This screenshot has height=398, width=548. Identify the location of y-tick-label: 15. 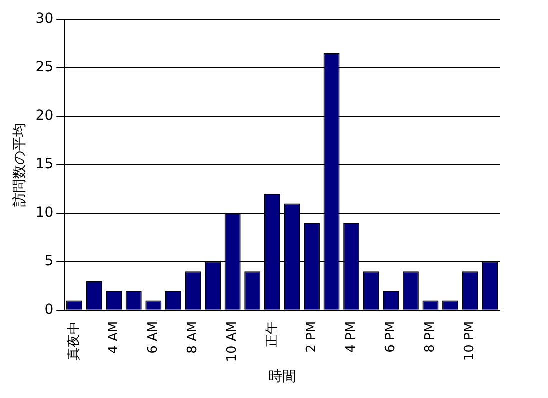
(45, 164).